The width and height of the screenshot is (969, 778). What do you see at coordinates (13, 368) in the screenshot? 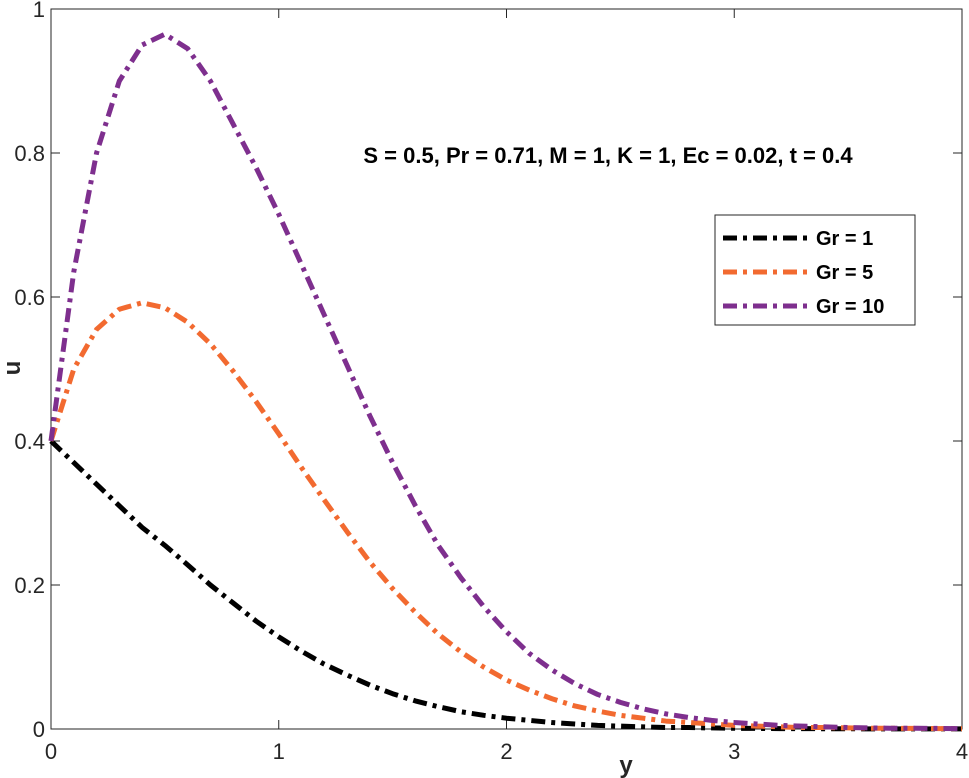
I see `y-axis-label: u` at bounding box center [13, 368].